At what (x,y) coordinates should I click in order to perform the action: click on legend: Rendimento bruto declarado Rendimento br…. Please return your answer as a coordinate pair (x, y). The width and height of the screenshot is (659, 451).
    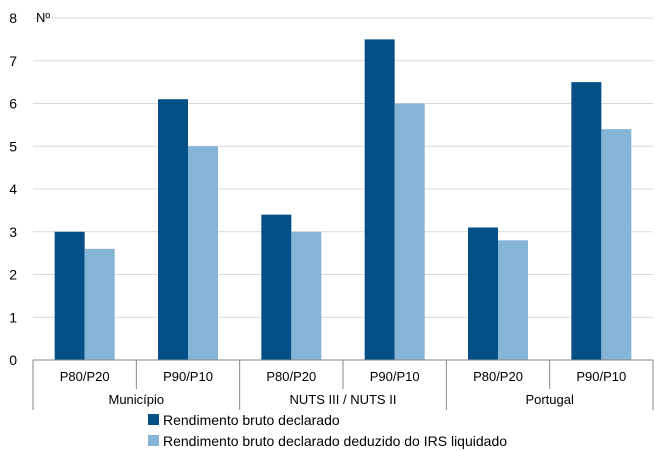
    Looking at the image, I should click on (327, 430).